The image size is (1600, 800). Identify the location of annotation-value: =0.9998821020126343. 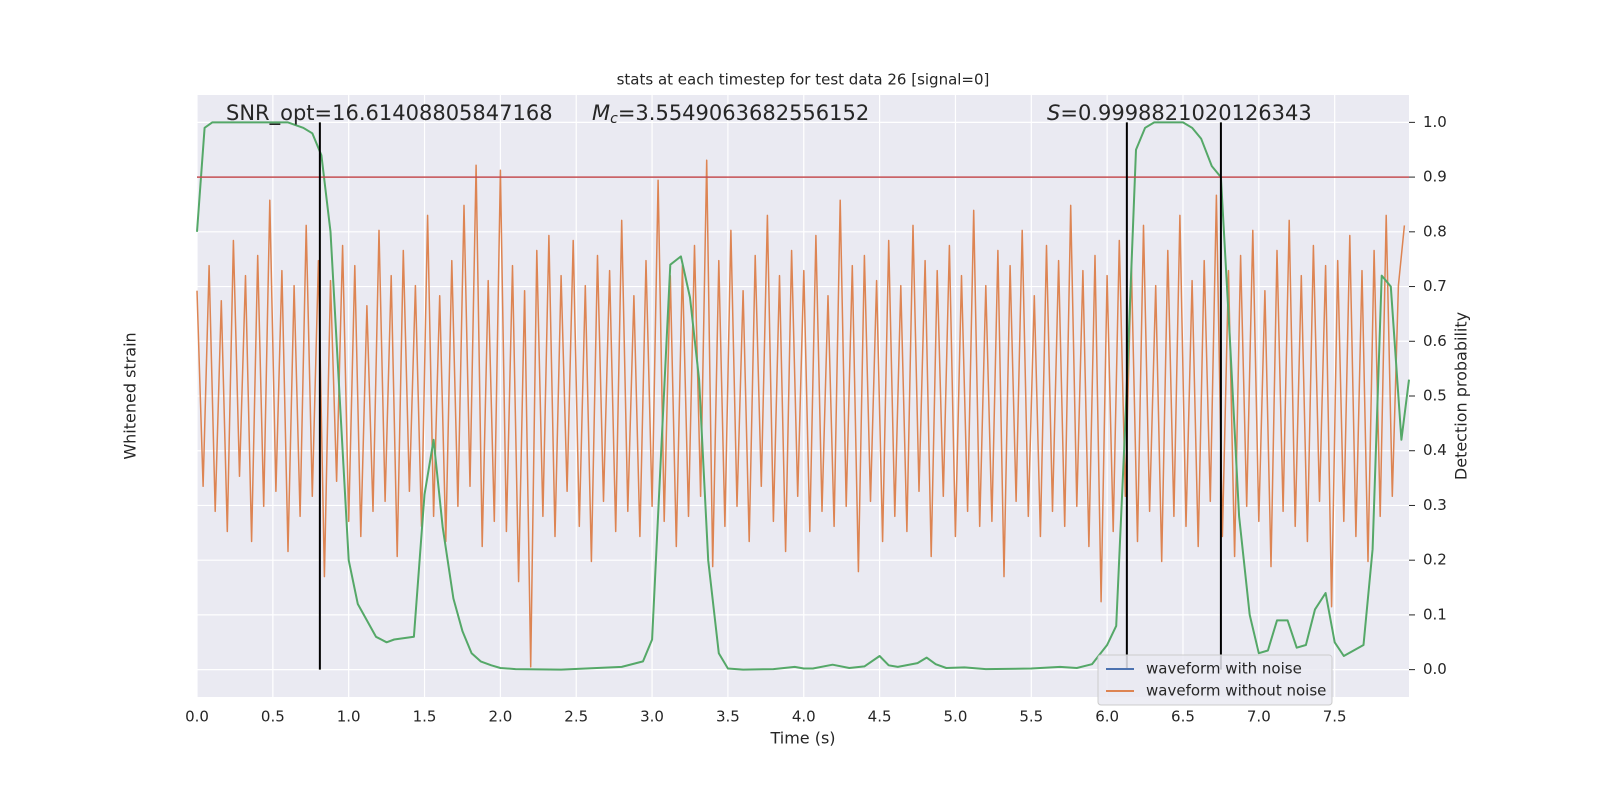
(1185, 113).